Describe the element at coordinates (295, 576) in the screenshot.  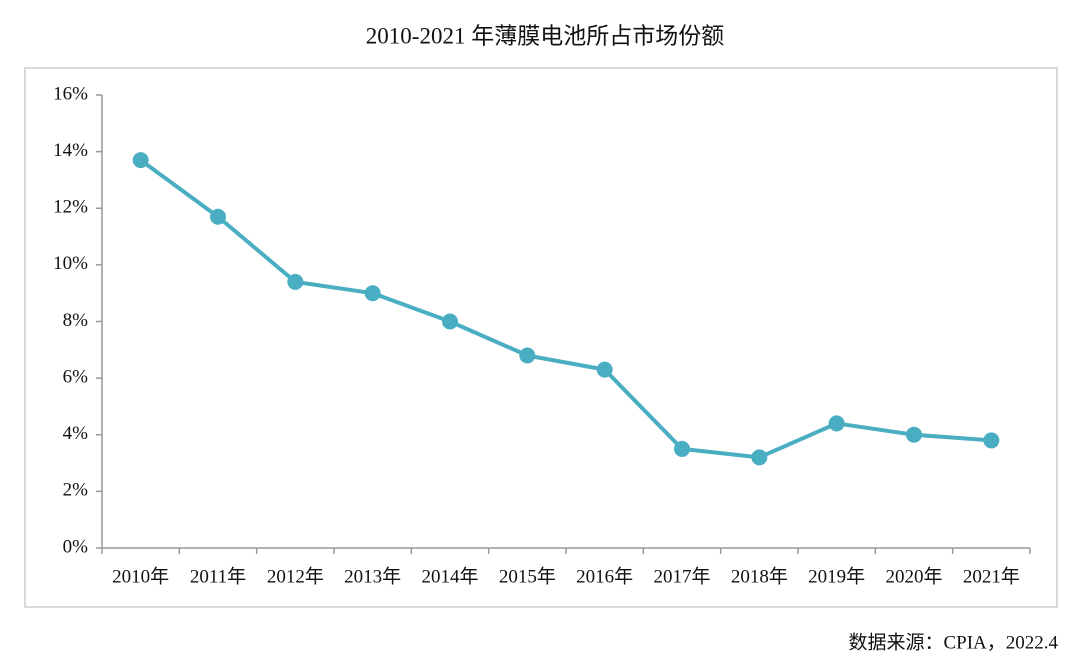
I see `x-tick-label: 2012年` at that location.